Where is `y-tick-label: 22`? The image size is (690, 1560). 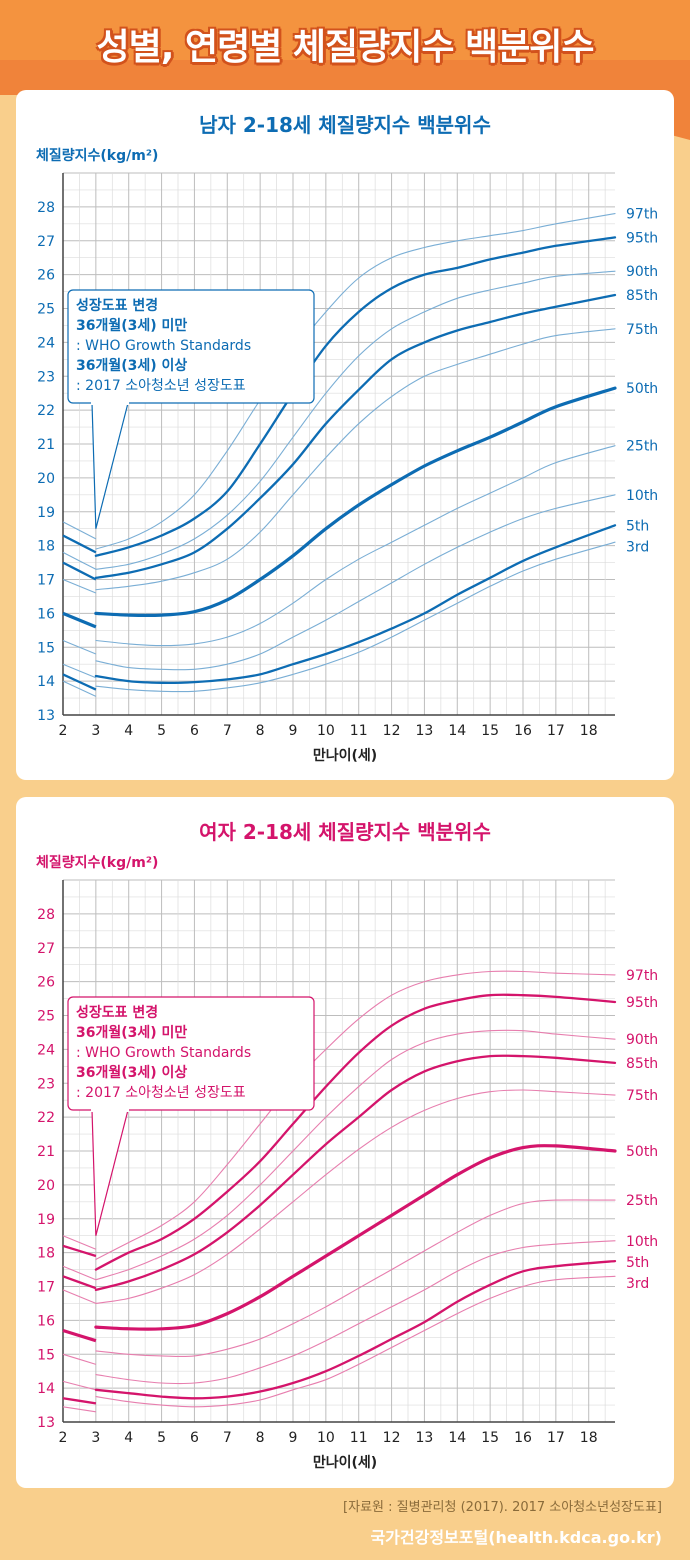 y-tick-label: 22 is located at coordinates (46, 411).